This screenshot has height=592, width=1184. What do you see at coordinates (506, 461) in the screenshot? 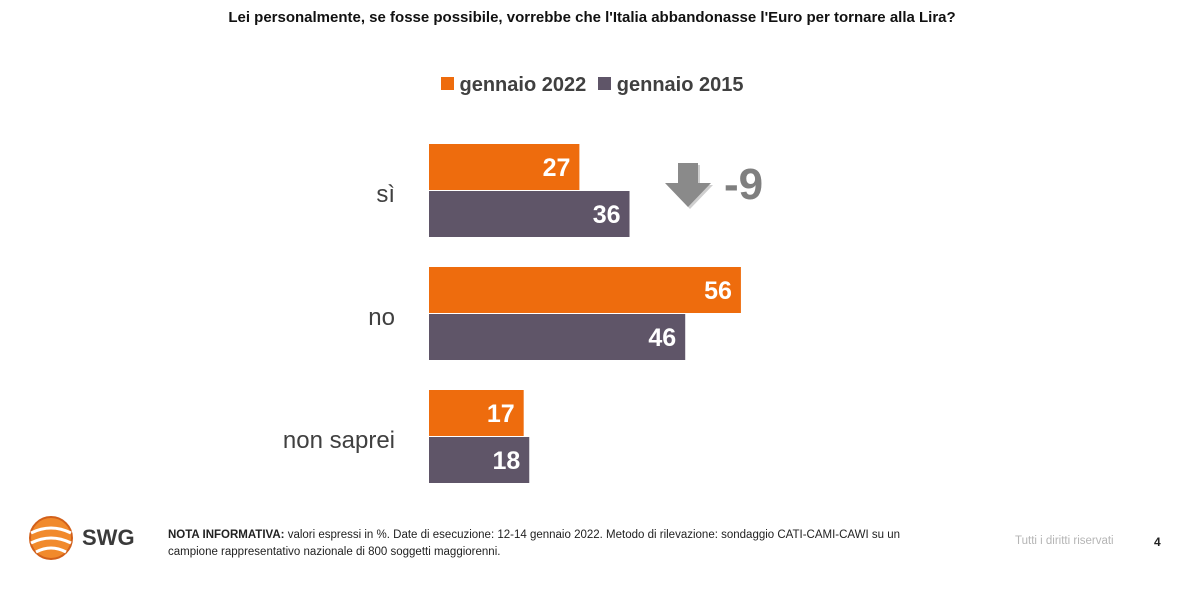
I see `data-label: 18` at bounding box center [506, 461].